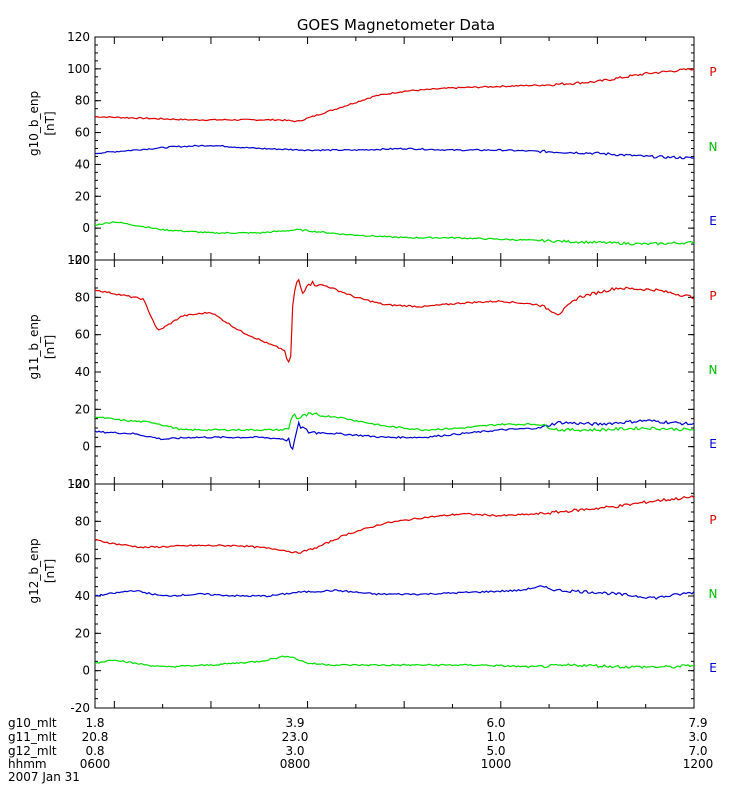 Image resolution: width=750 pixels, height=804 pixels. What do you see at coordinates (32, 737) in the screenshot?
I see `footer-row-label: g11_mlt` at bounding box center [32, 737].